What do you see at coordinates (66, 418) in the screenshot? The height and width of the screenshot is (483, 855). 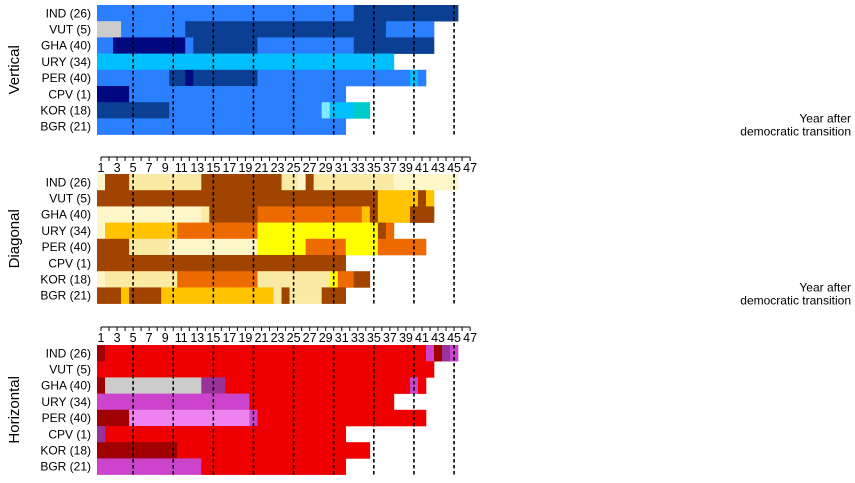 I see `country-label: PER (40)` at bounding box center [66, 418].